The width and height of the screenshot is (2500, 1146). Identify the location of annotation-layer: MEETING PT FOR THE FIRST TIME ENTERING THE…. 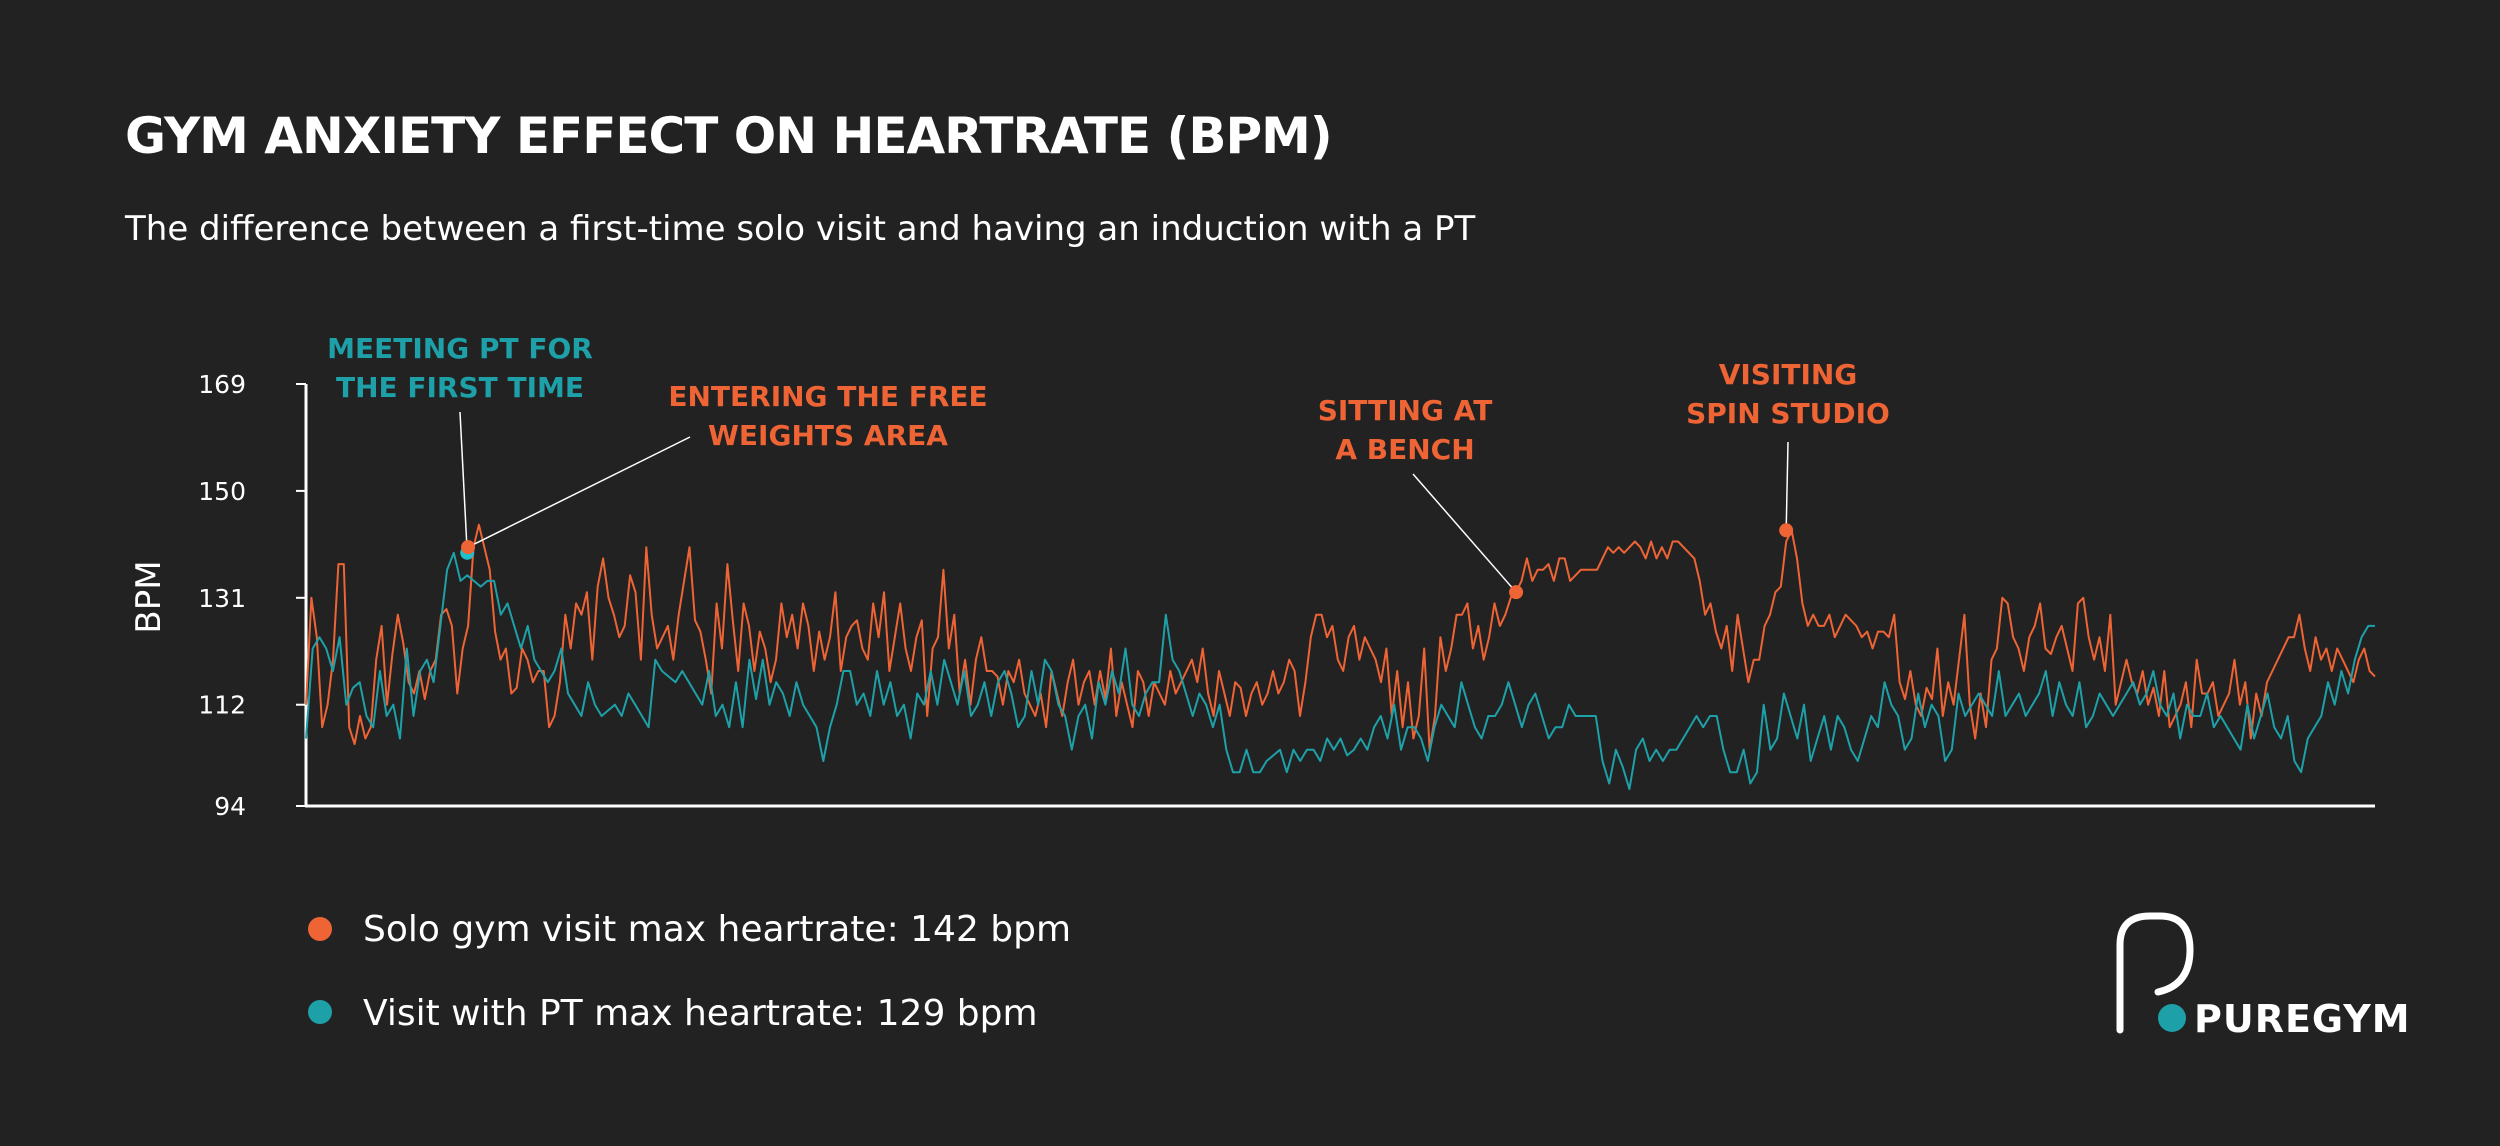
(1108, 466).